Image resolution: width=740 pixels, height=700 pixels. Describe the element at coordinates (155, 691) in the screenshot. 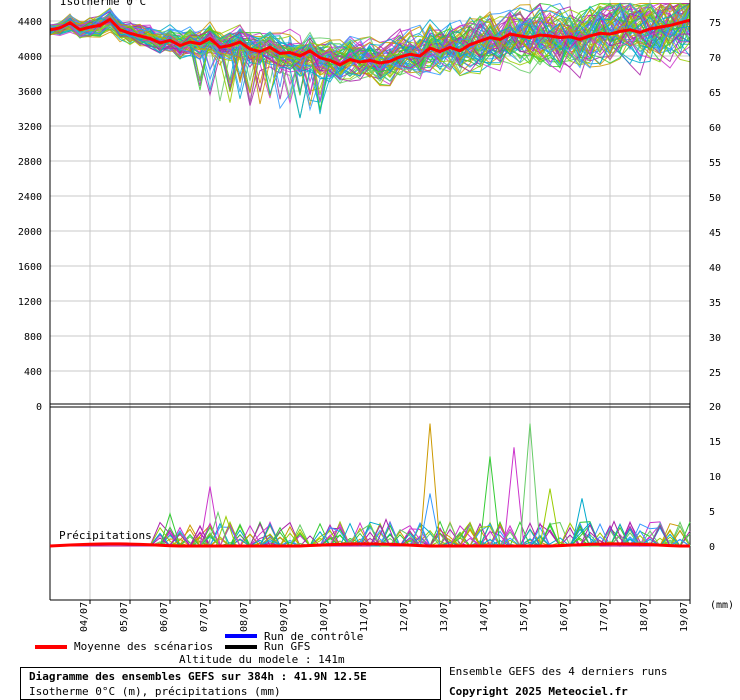

I see `footer-subtitle: Isotherme 0°C (m), précipitations (mm)` at that location.